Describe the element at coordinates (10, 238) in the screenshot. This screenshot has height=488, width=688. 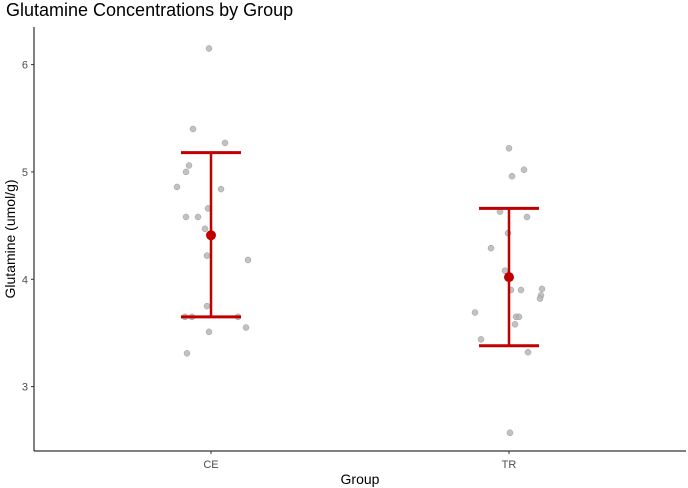
I see `y-axis-title: Glutamine (umol/g)` at that location.